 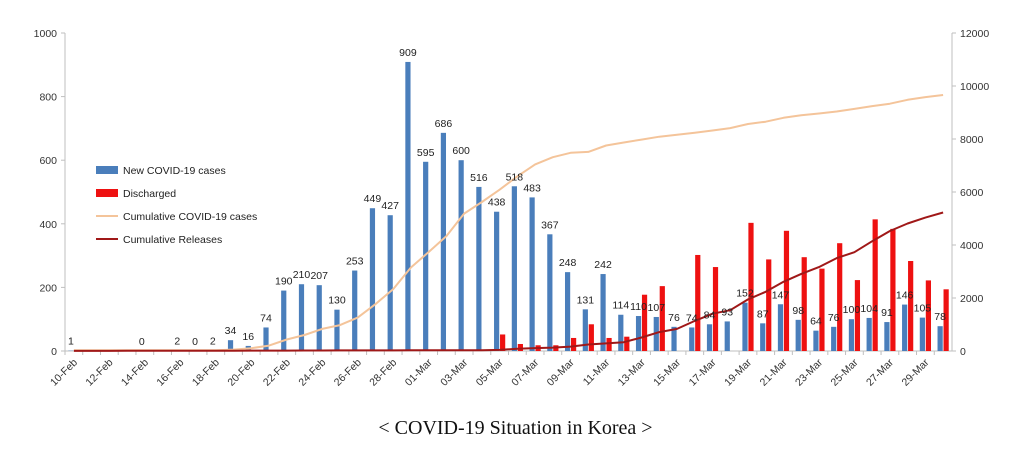 What do you see at coordinates (532, 188) in the screenshot?
I see `new-cases-data-label: 483` at bounding box center [532, 188].